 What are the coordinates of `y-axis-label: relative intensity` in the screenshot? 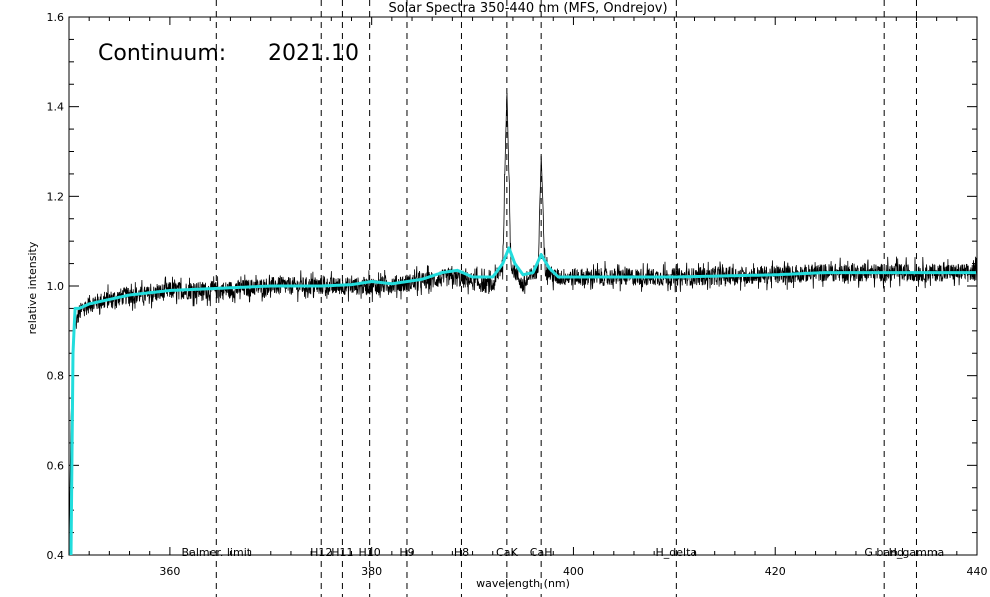 It's located at (32, 287).